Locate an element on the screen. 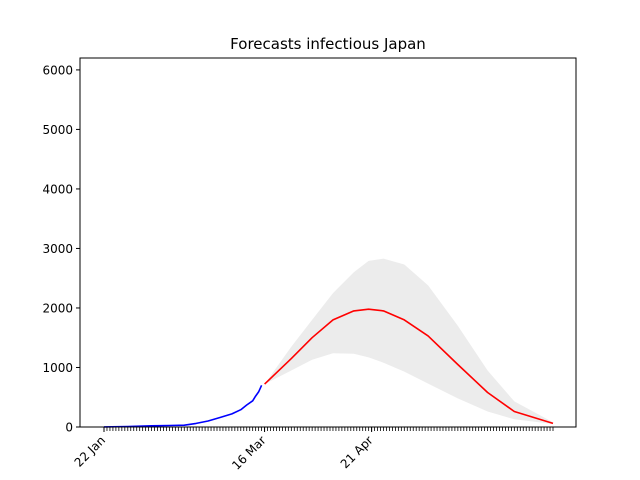  y-tick-label: 4000 is located at coordinates (57, 189).